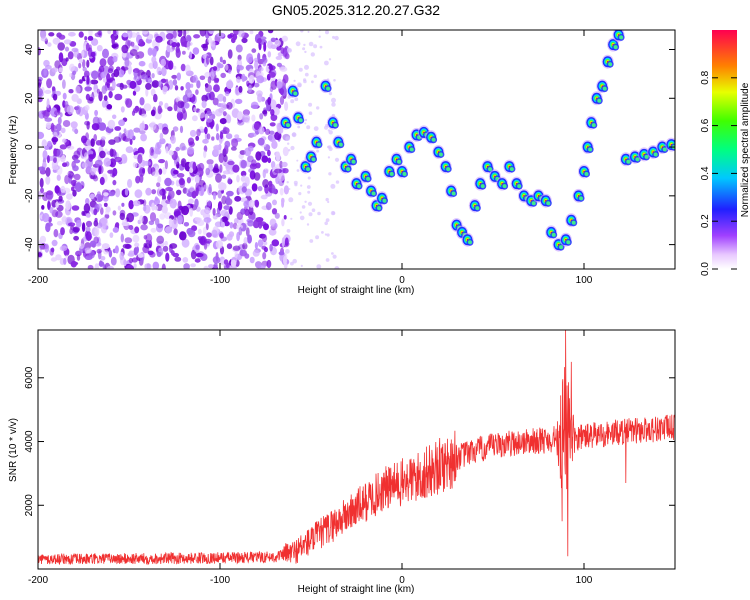 This screenshot has width=750, height=600. I want to click on y-tick-label: 6000, so click(29, 377).